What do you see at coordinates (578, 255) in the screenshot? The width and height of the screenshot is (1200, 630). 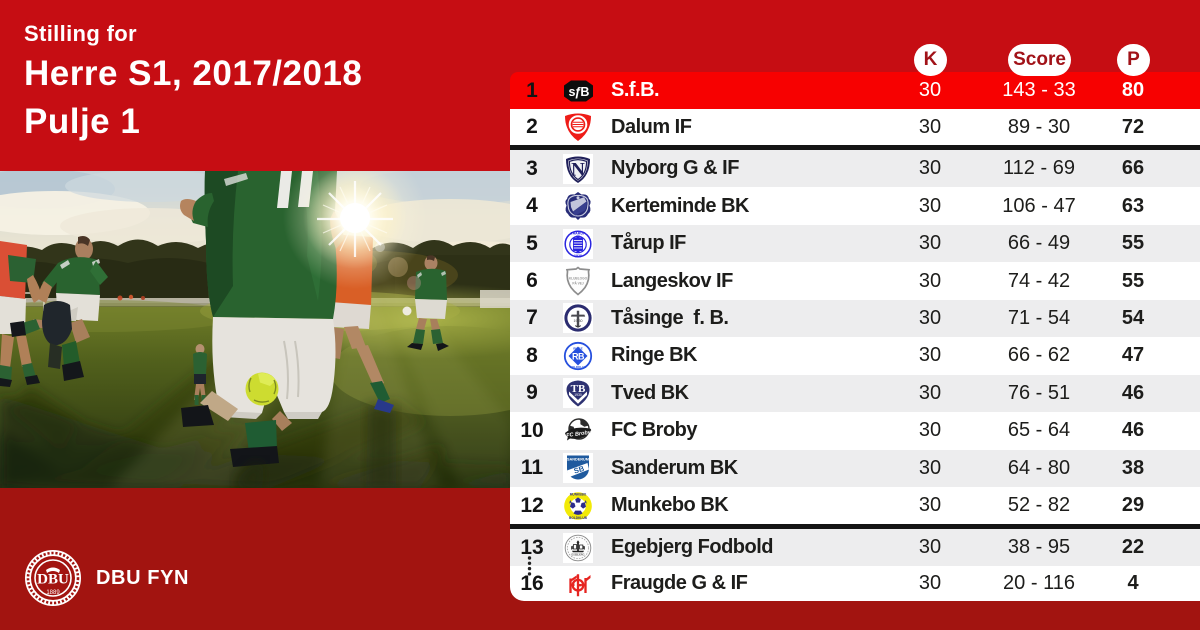 I see `svg-text: 1920` at bounding box center [578, 255].